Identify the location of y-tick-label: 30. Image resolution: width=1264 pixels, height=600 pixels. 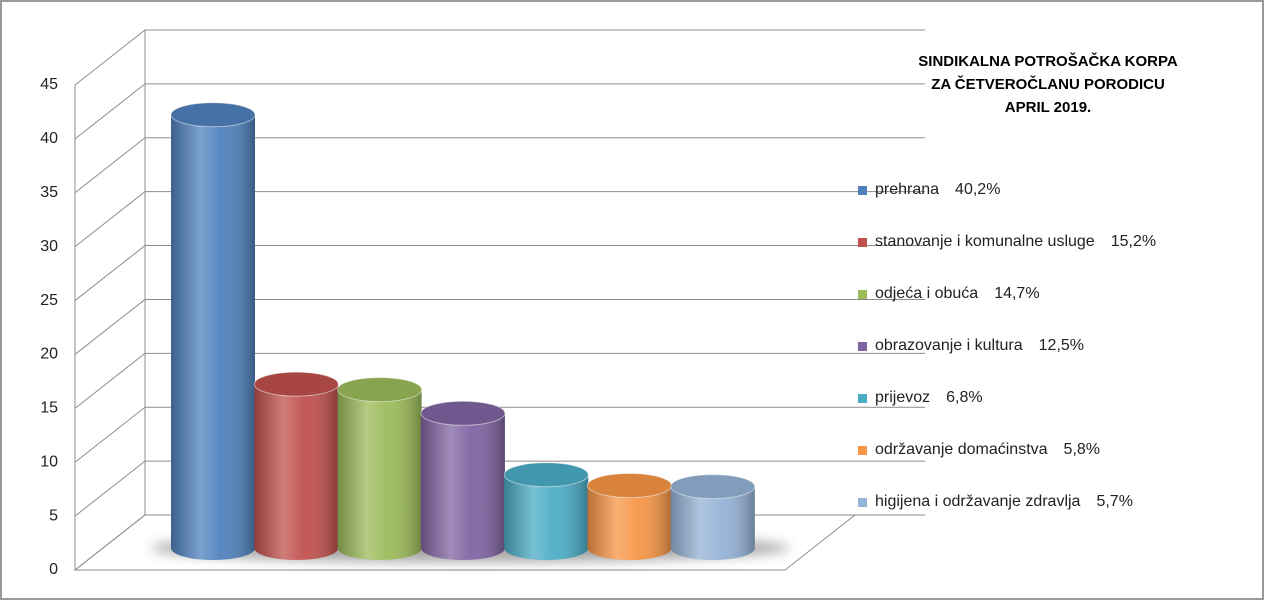
(49, 246).